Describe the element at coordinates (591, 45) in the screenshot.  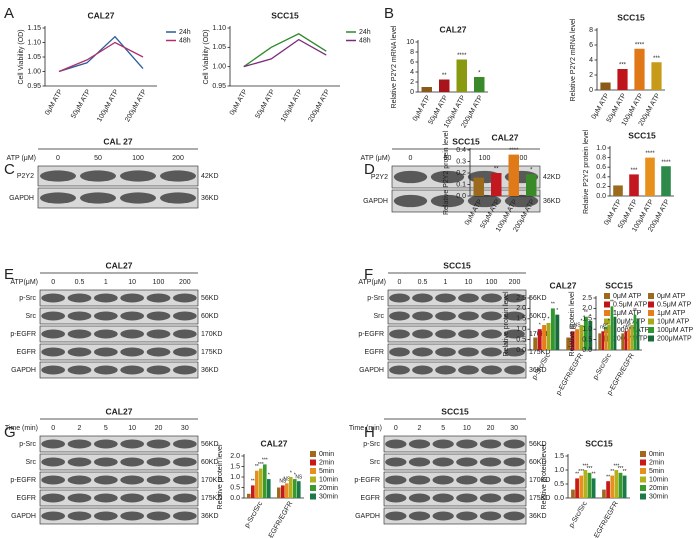
I see `y-tick-label: 6` at that location.